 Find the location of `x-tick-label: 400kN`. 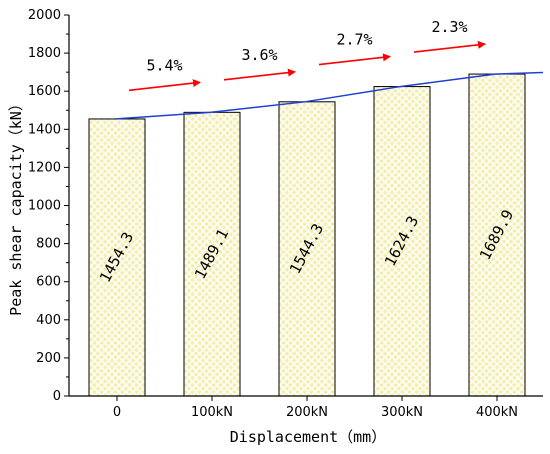

x-tick-label: 400kN is located at coordinates (497, 412).